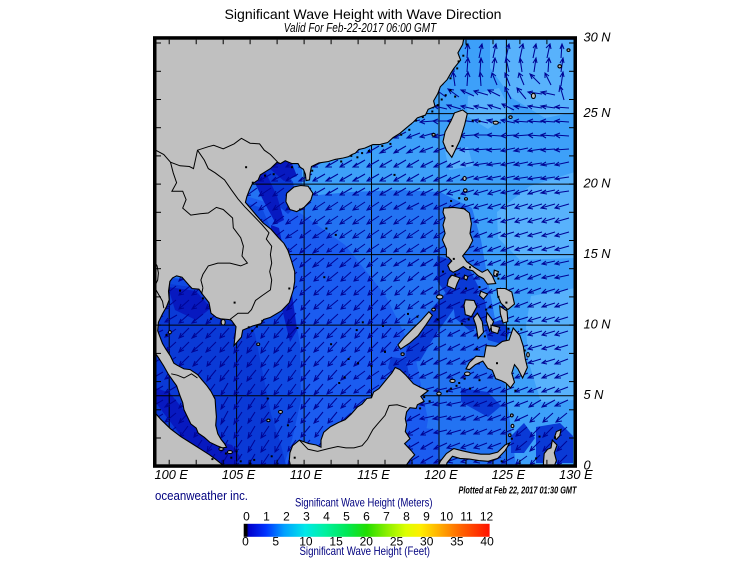  I want to click on svg-text: 25, so click(397, 542).